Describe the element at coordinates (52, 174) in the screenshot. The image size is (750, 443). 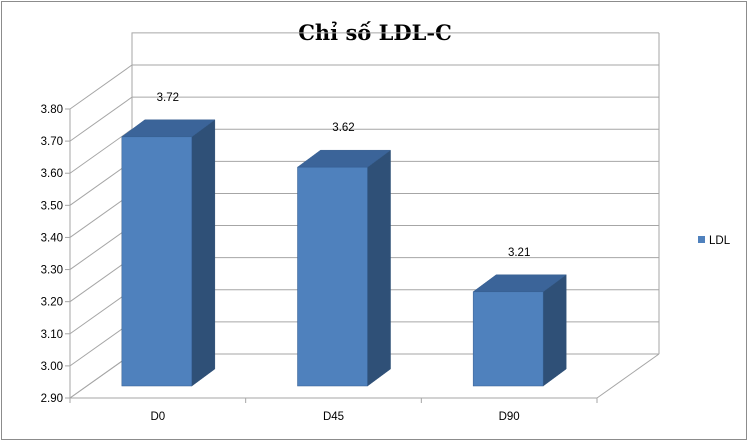
I see `y-tick-label: 3.60` at that location.